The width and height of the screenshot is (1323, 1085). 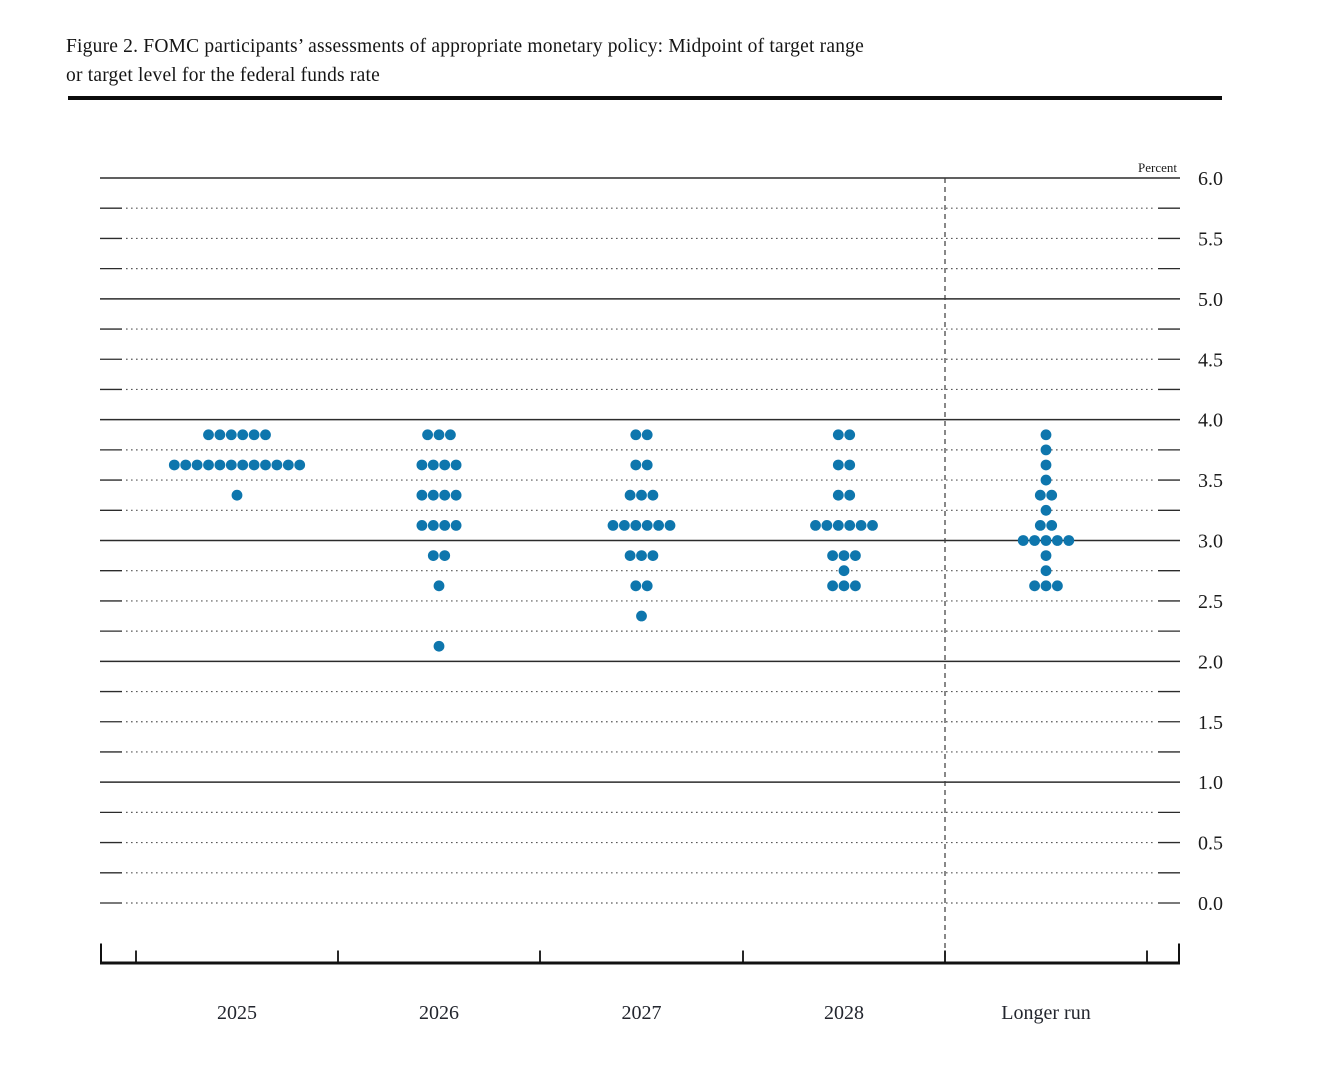 I want to click on x-axis-category-label: 2027, so click(x=642, y=1013).